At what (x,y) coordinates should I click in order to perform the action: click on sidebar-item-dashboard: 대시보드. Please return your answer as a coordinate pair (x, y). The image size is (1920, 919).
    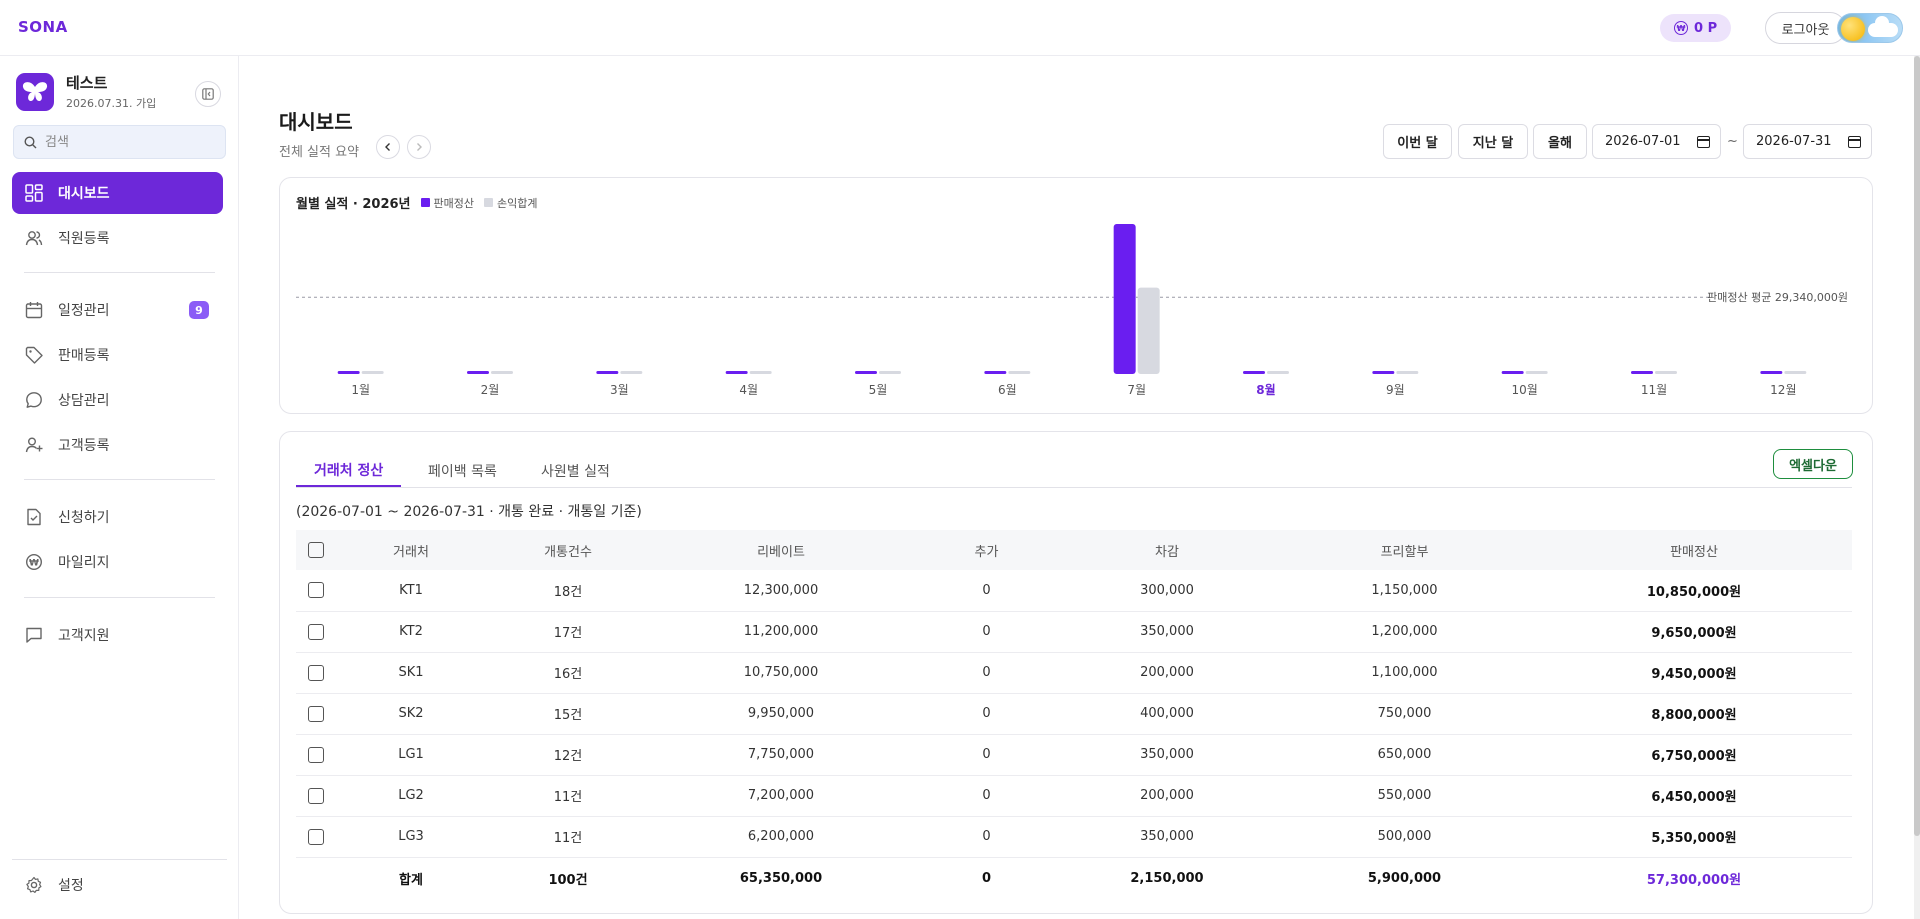
    Looking at the image, I should click on (117, 193).